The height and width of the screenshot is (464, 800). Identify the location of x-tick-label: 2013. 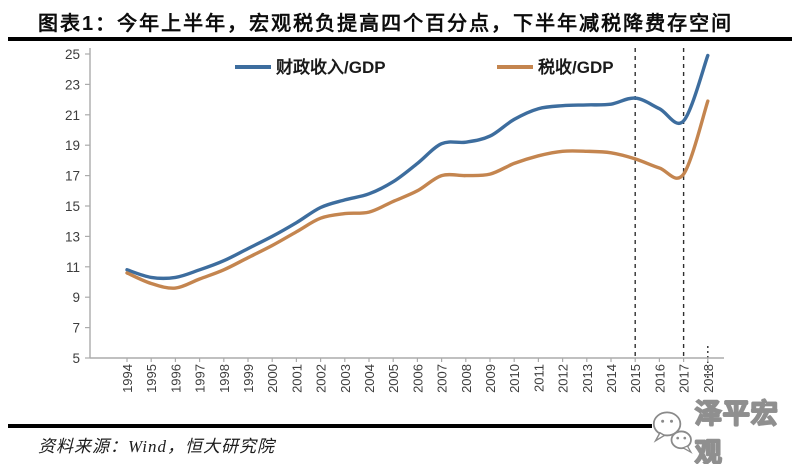
(587, 378).